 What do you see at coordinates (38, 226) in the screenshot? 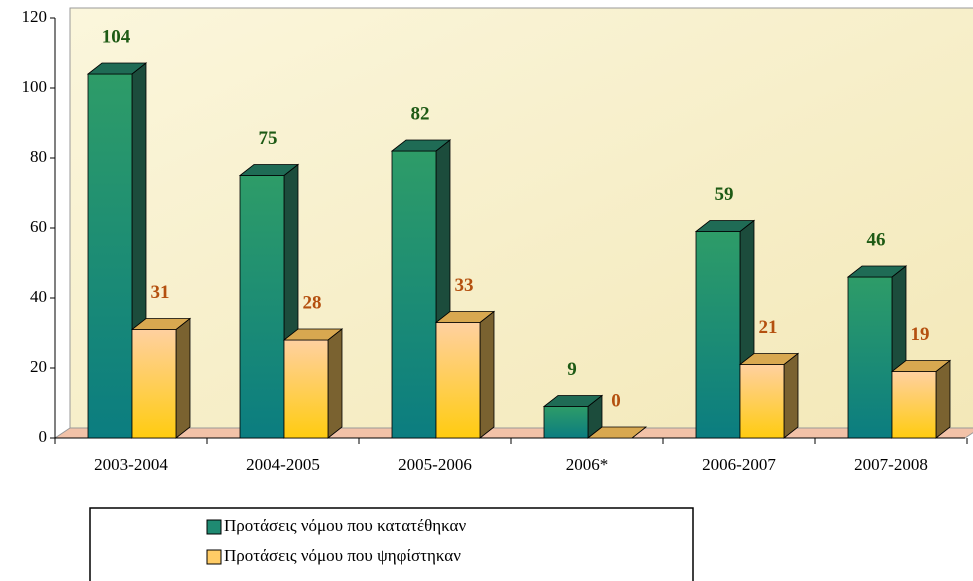
I see `y-tick-label: 60` at bounding box center [38, 226].